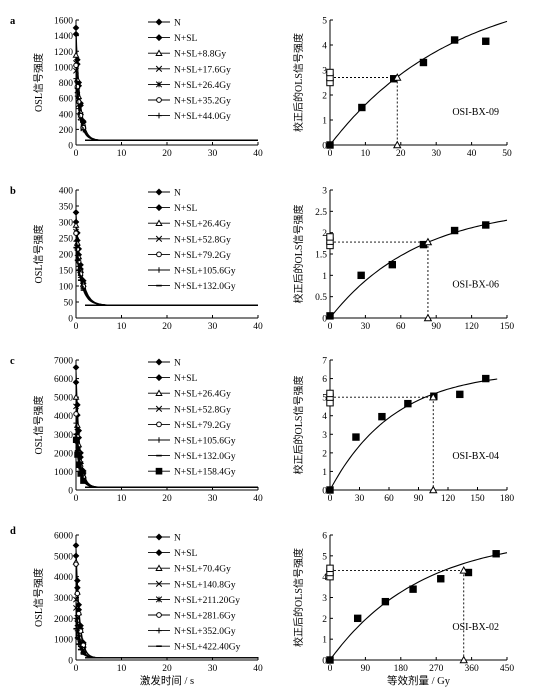 The width and height of the screenshot is (536, 693). I want to click on legend-entry: N+SL, so click(186, 379).